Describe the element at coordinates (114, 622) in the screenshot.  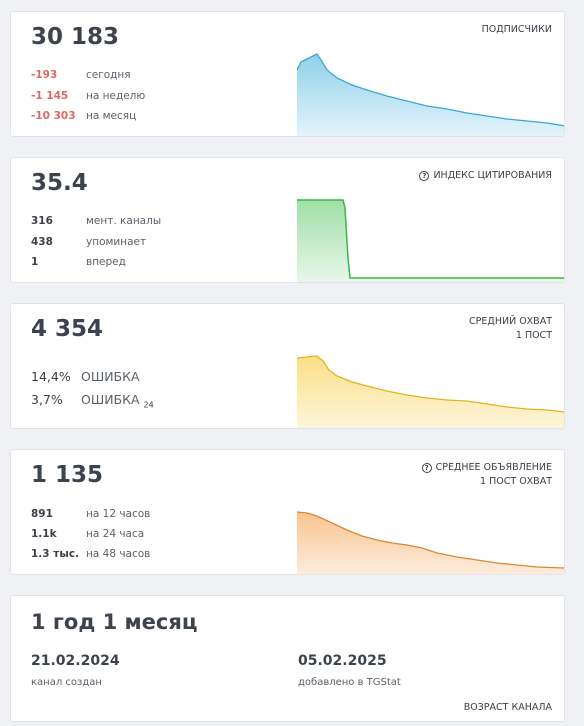
I see `channel-age-value: 1 год 1 месяц` at that location.